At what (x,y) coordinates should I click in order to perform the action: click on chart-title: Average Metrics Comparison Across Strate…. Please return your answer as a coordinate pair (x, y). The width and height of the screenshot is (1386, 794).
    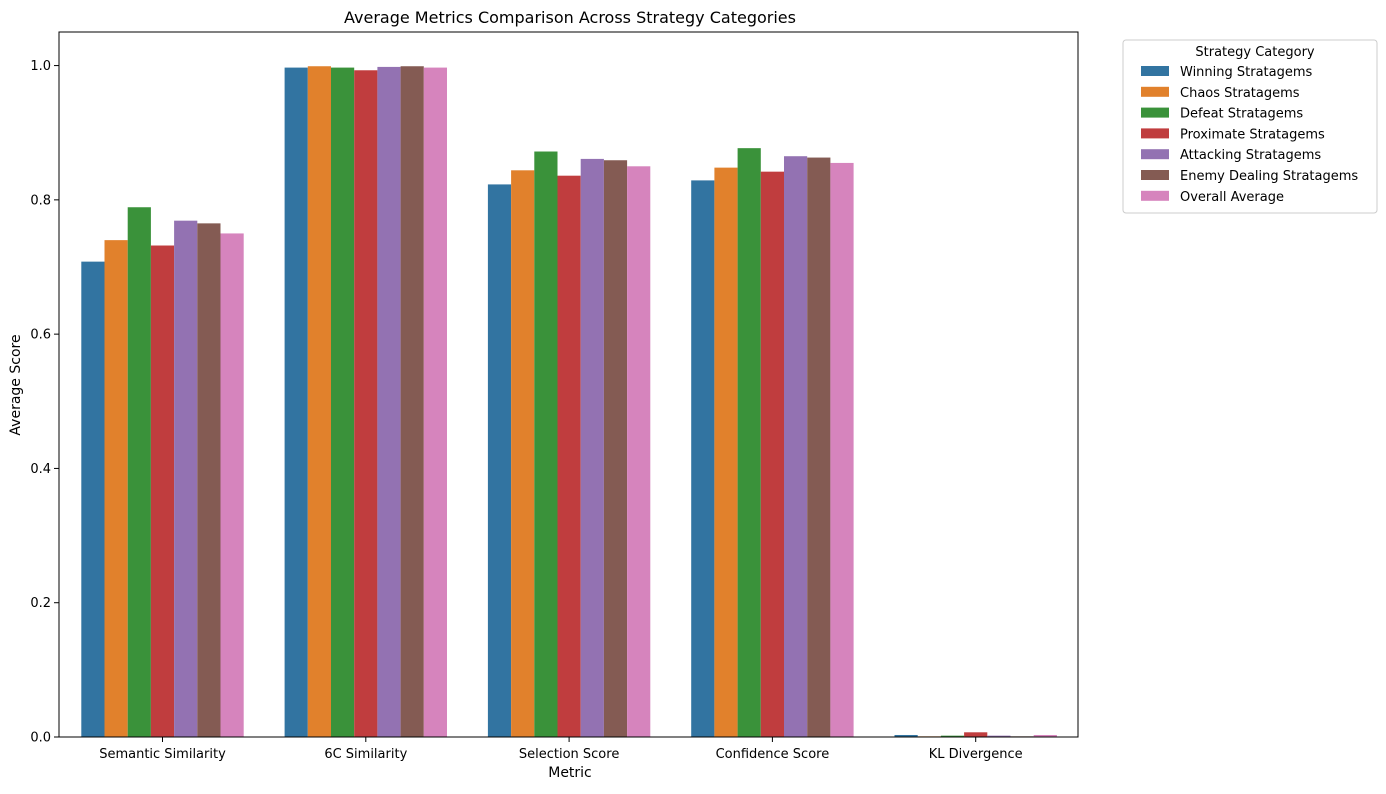
    Looking at the image, I should click on (570, 17).